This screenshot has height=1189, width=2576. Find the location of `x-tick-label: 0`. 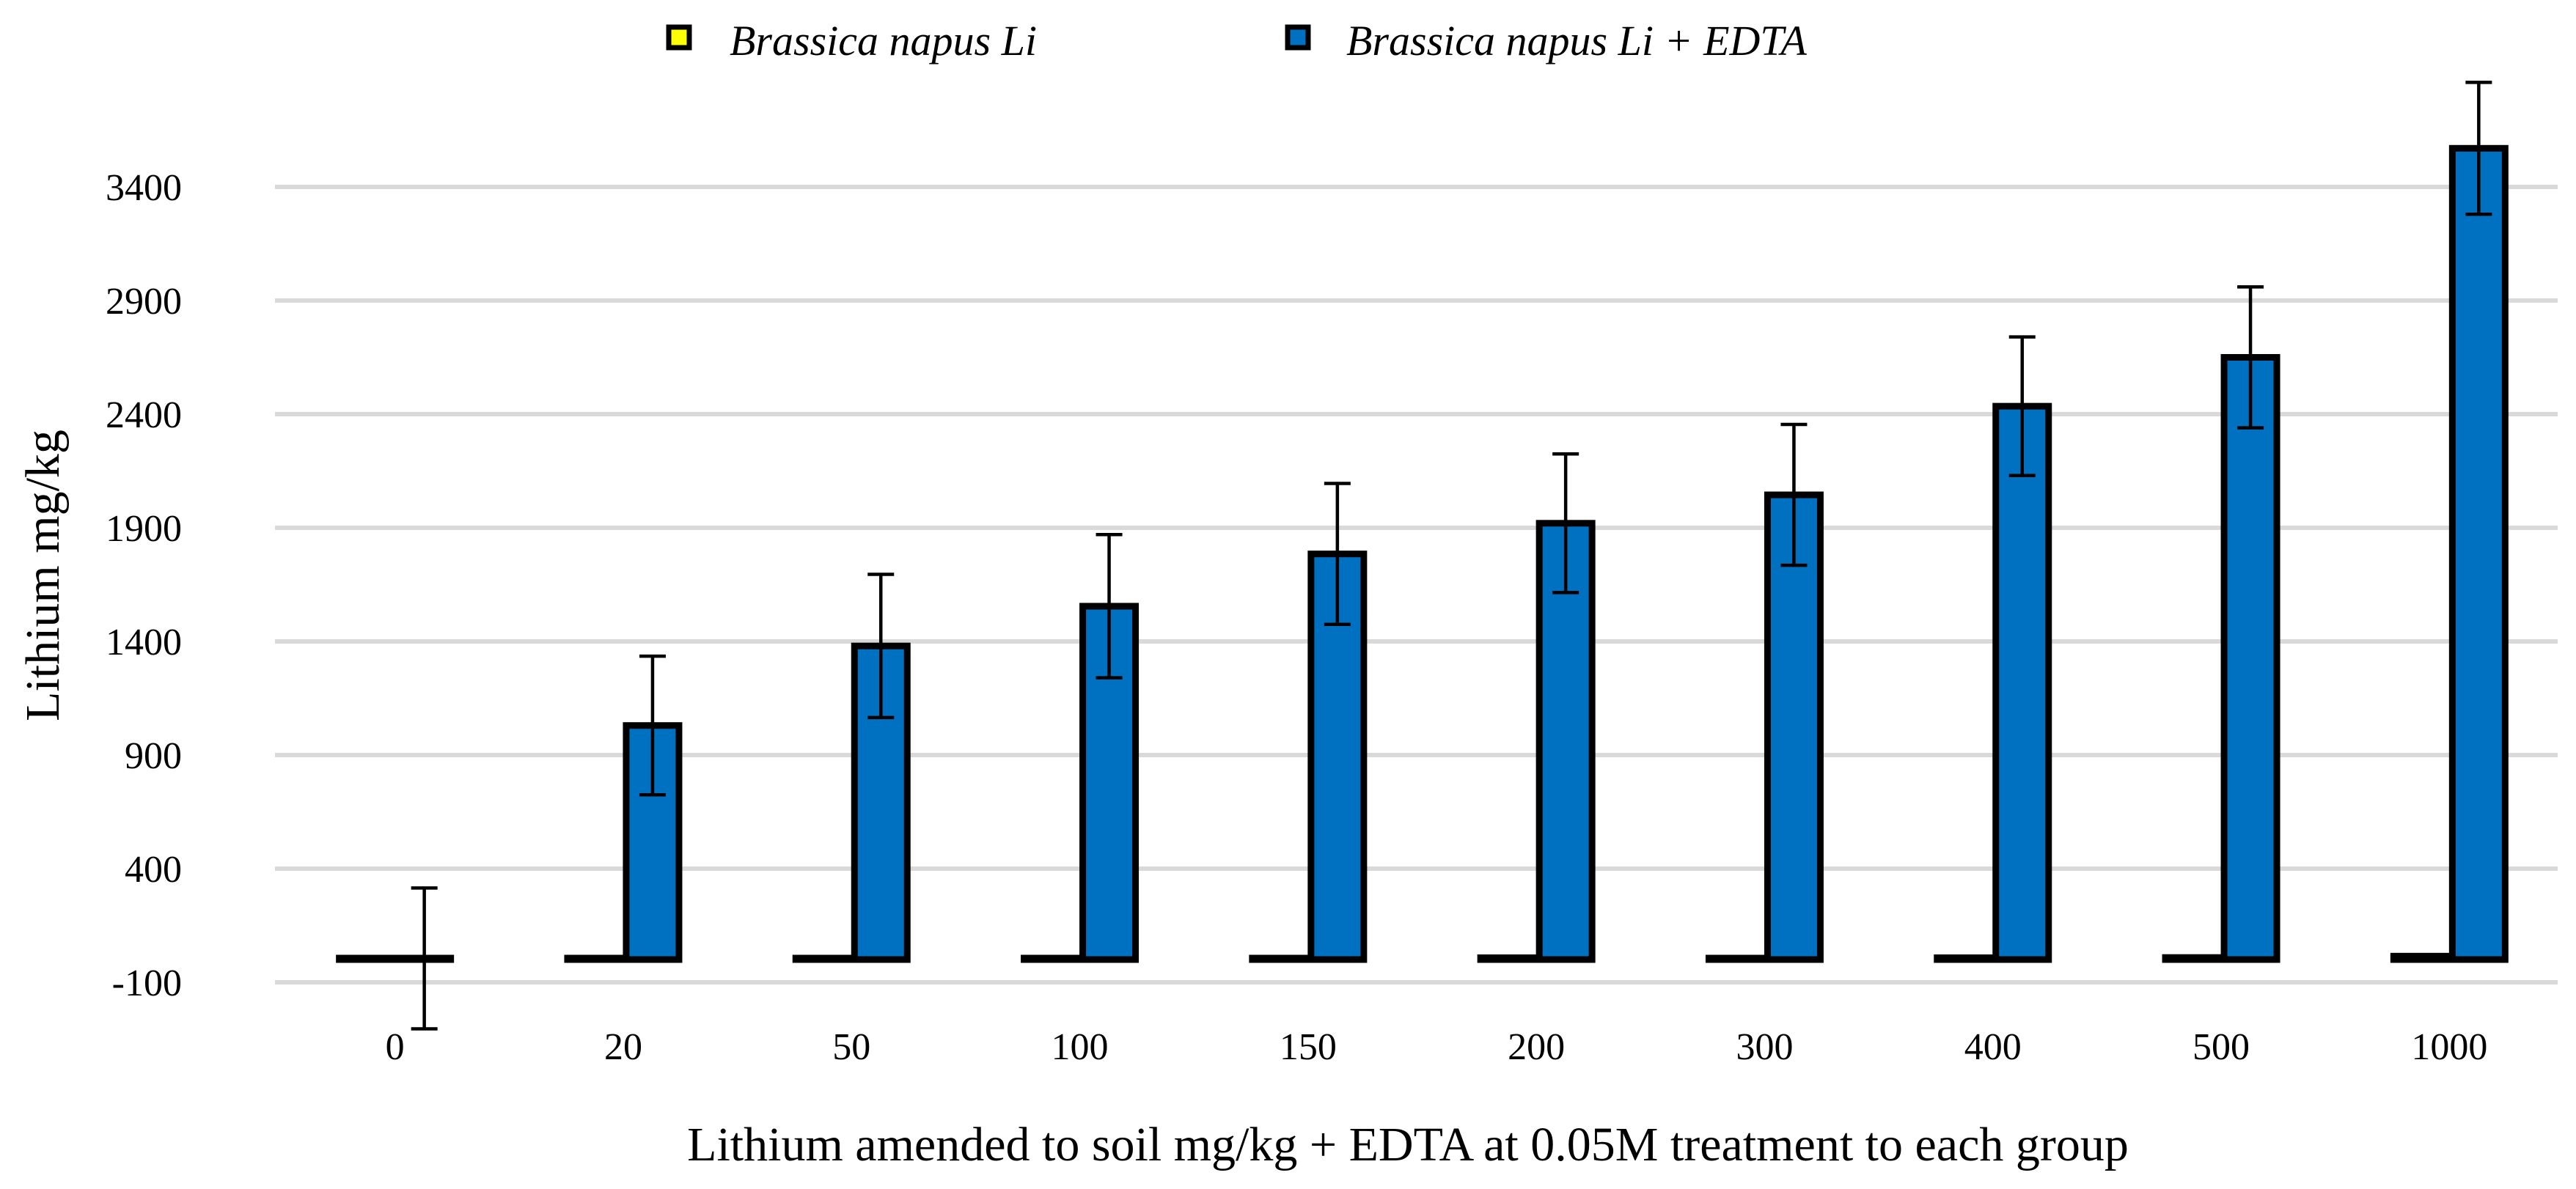

x-tick-label: 0 is located at coordinates (396, 1047).